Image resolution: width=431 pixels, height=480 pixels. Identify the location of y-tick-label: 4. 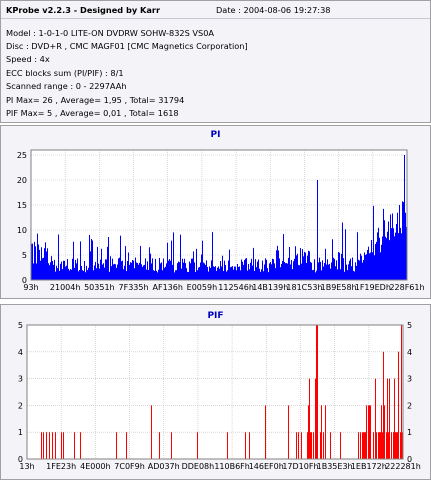
(20, 352).